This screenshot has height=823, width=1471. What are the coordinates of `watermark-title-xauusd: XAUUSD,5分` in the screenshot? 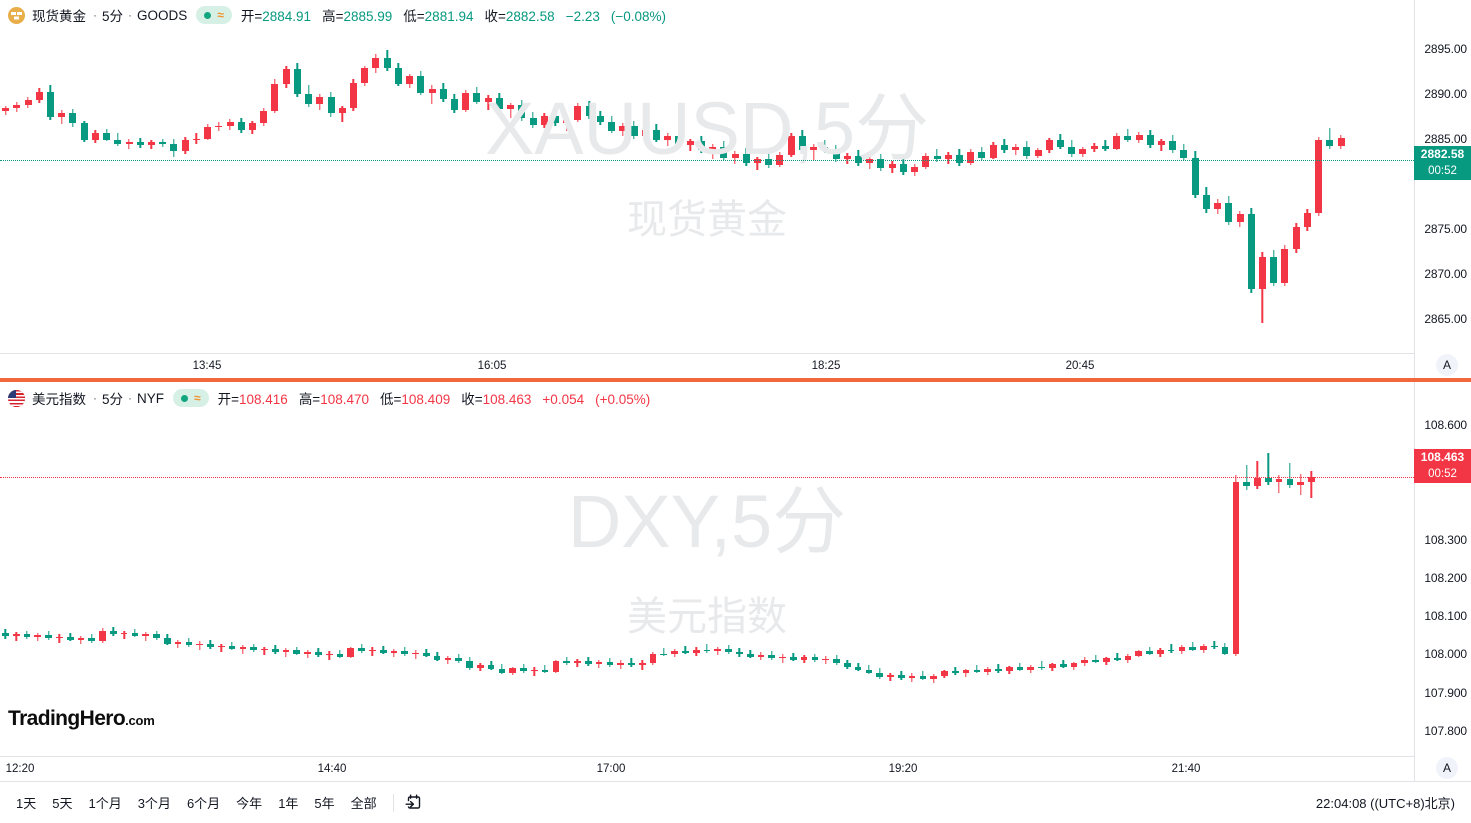 It's located at (707, 128).